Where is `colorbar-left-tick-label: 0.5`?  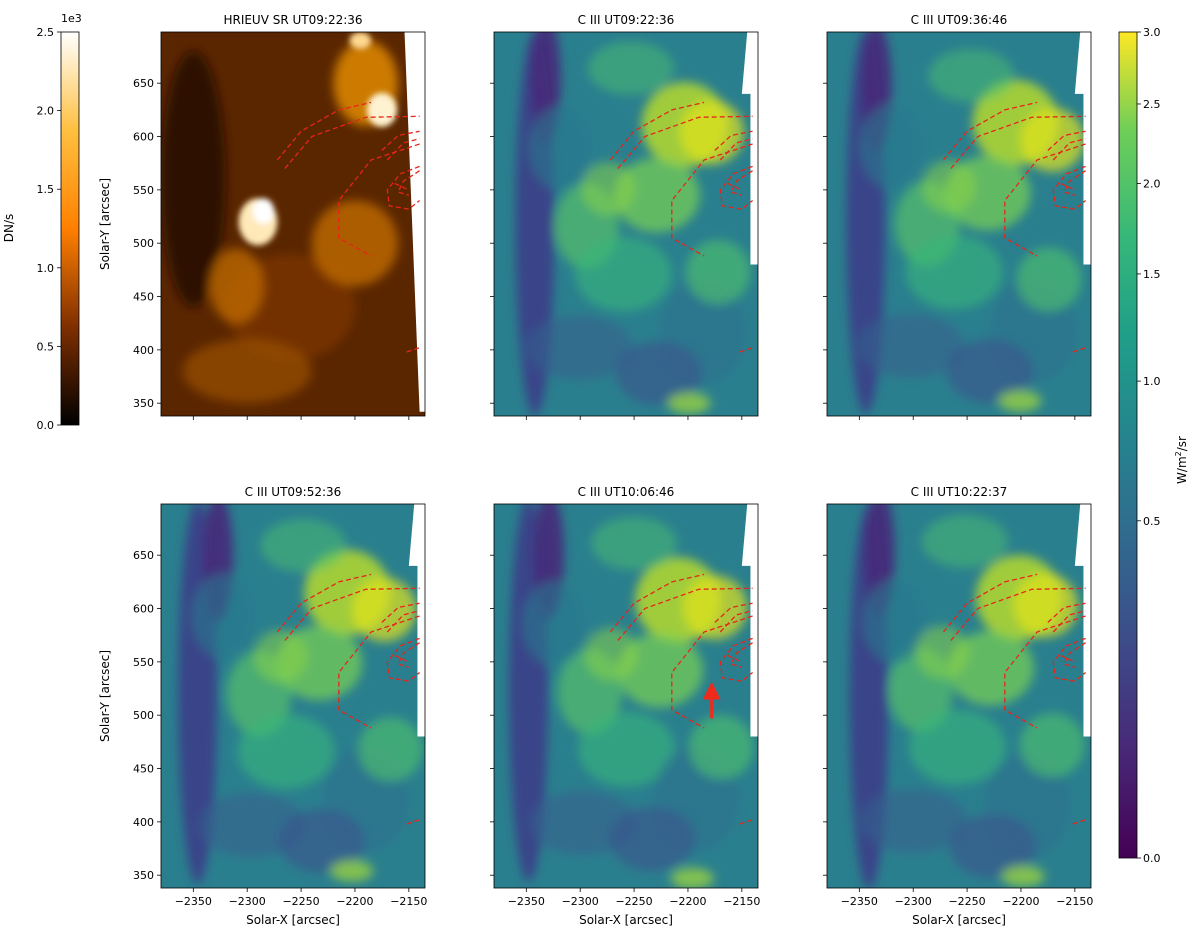
colorbar-left-tick-label: 0.5 is located at coordinates (46, 346).